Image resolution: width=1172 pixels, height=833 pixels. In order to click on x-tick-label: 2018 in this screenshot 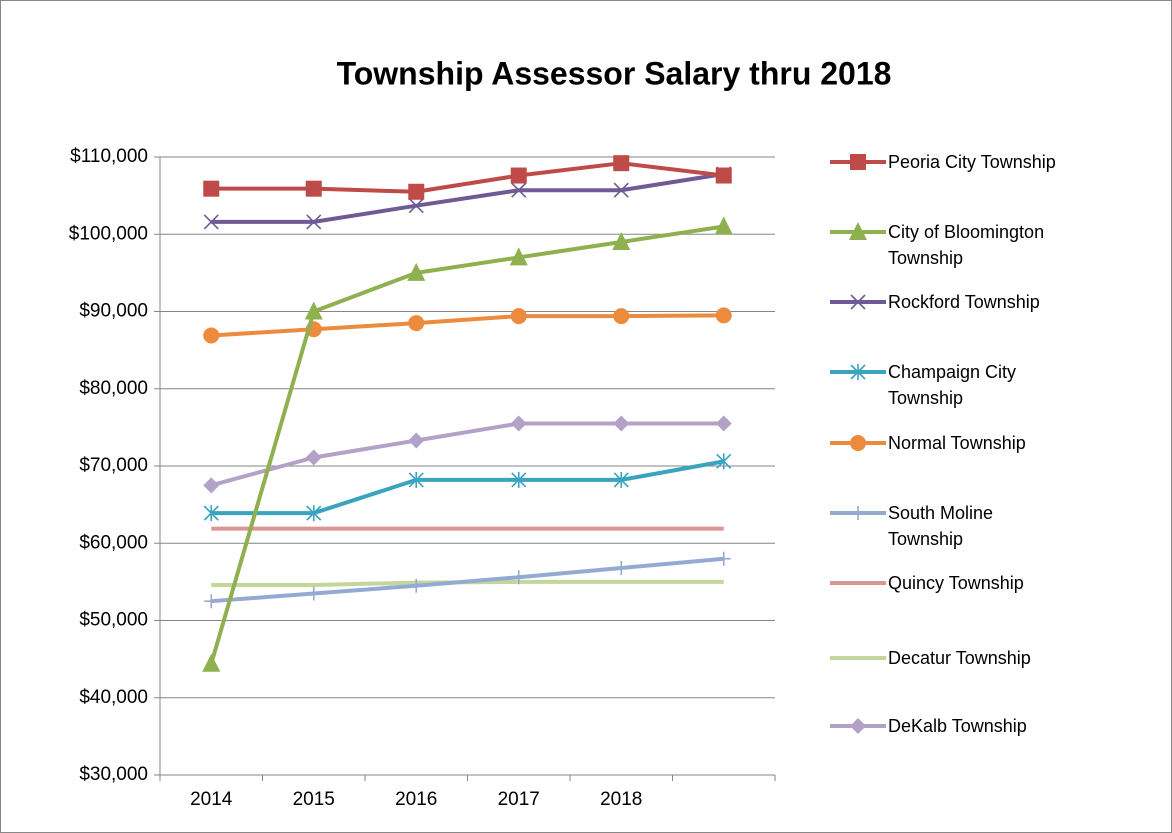, I will do `click(621, 799)`.